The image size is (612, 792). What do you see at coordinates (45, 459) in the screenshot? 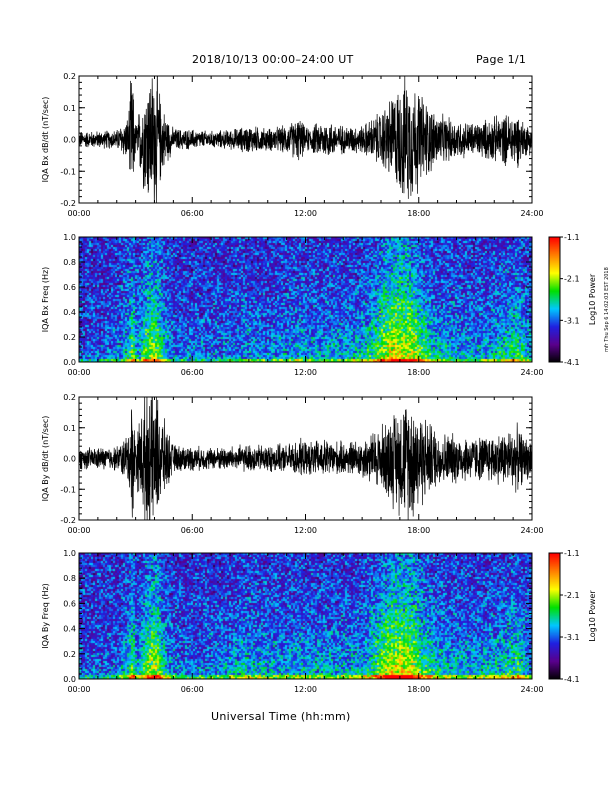
I see `y-axis-label: IQA By dB/dt (nT/sec)` at bounding box center [45, 459].